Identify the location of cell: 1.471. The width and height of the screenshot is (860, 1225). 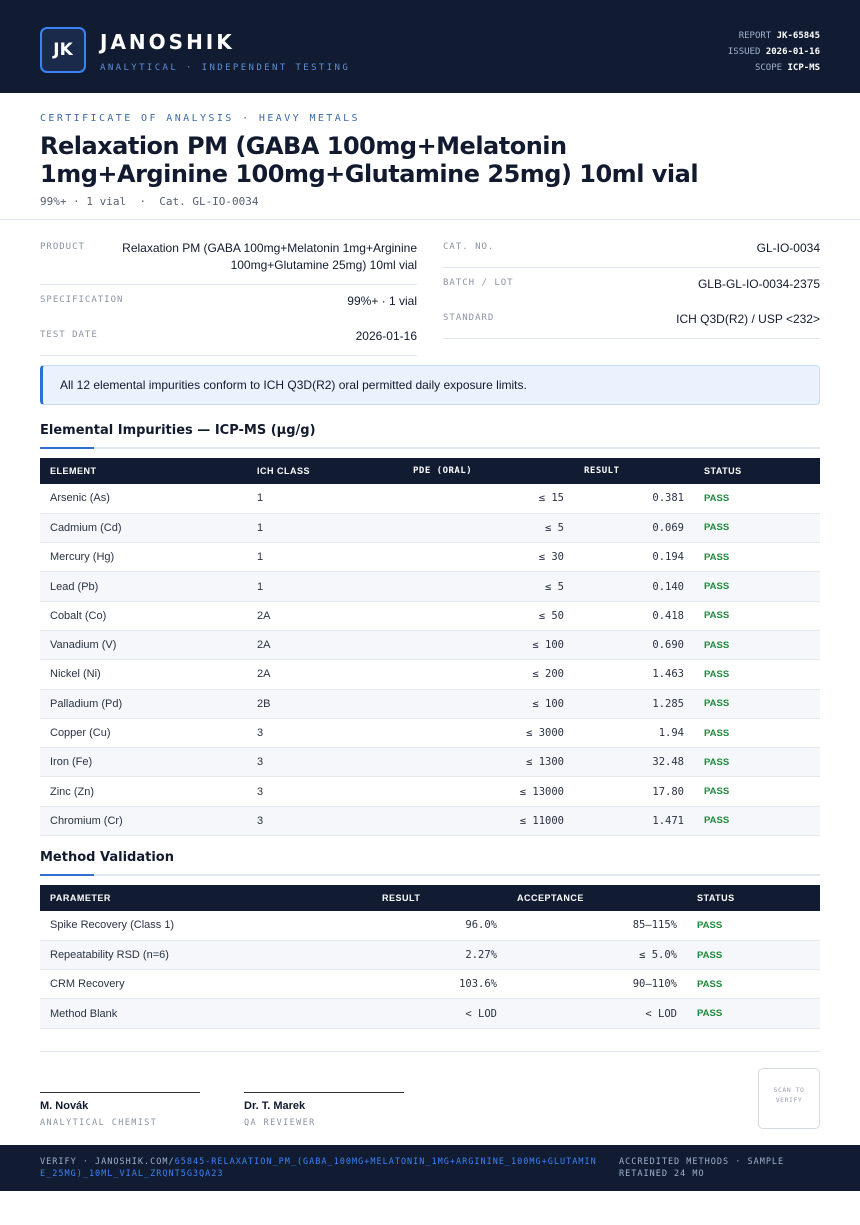
(634, 821).